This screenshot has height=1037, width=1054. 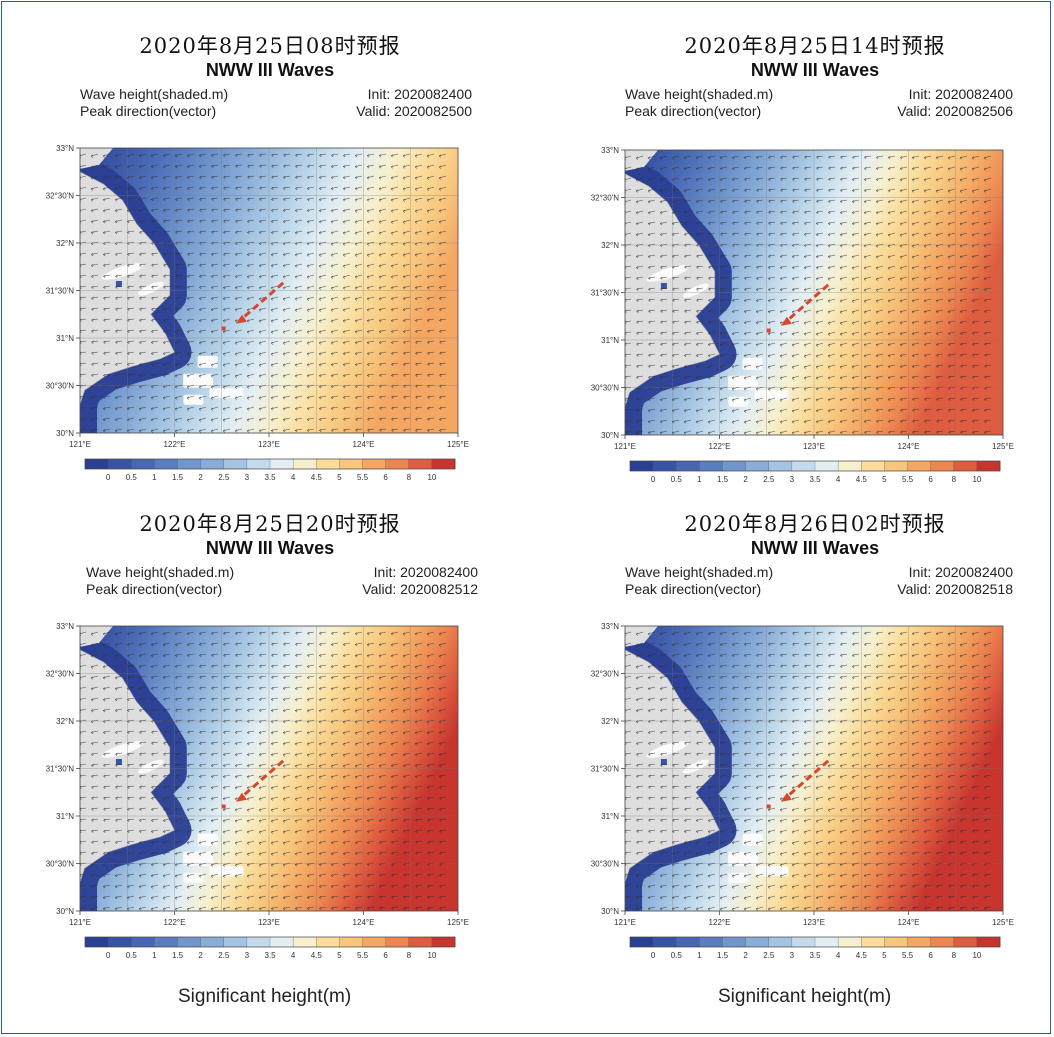 I want to click on colorbar-tick-label: 3.5, so click(x=815, y=955).